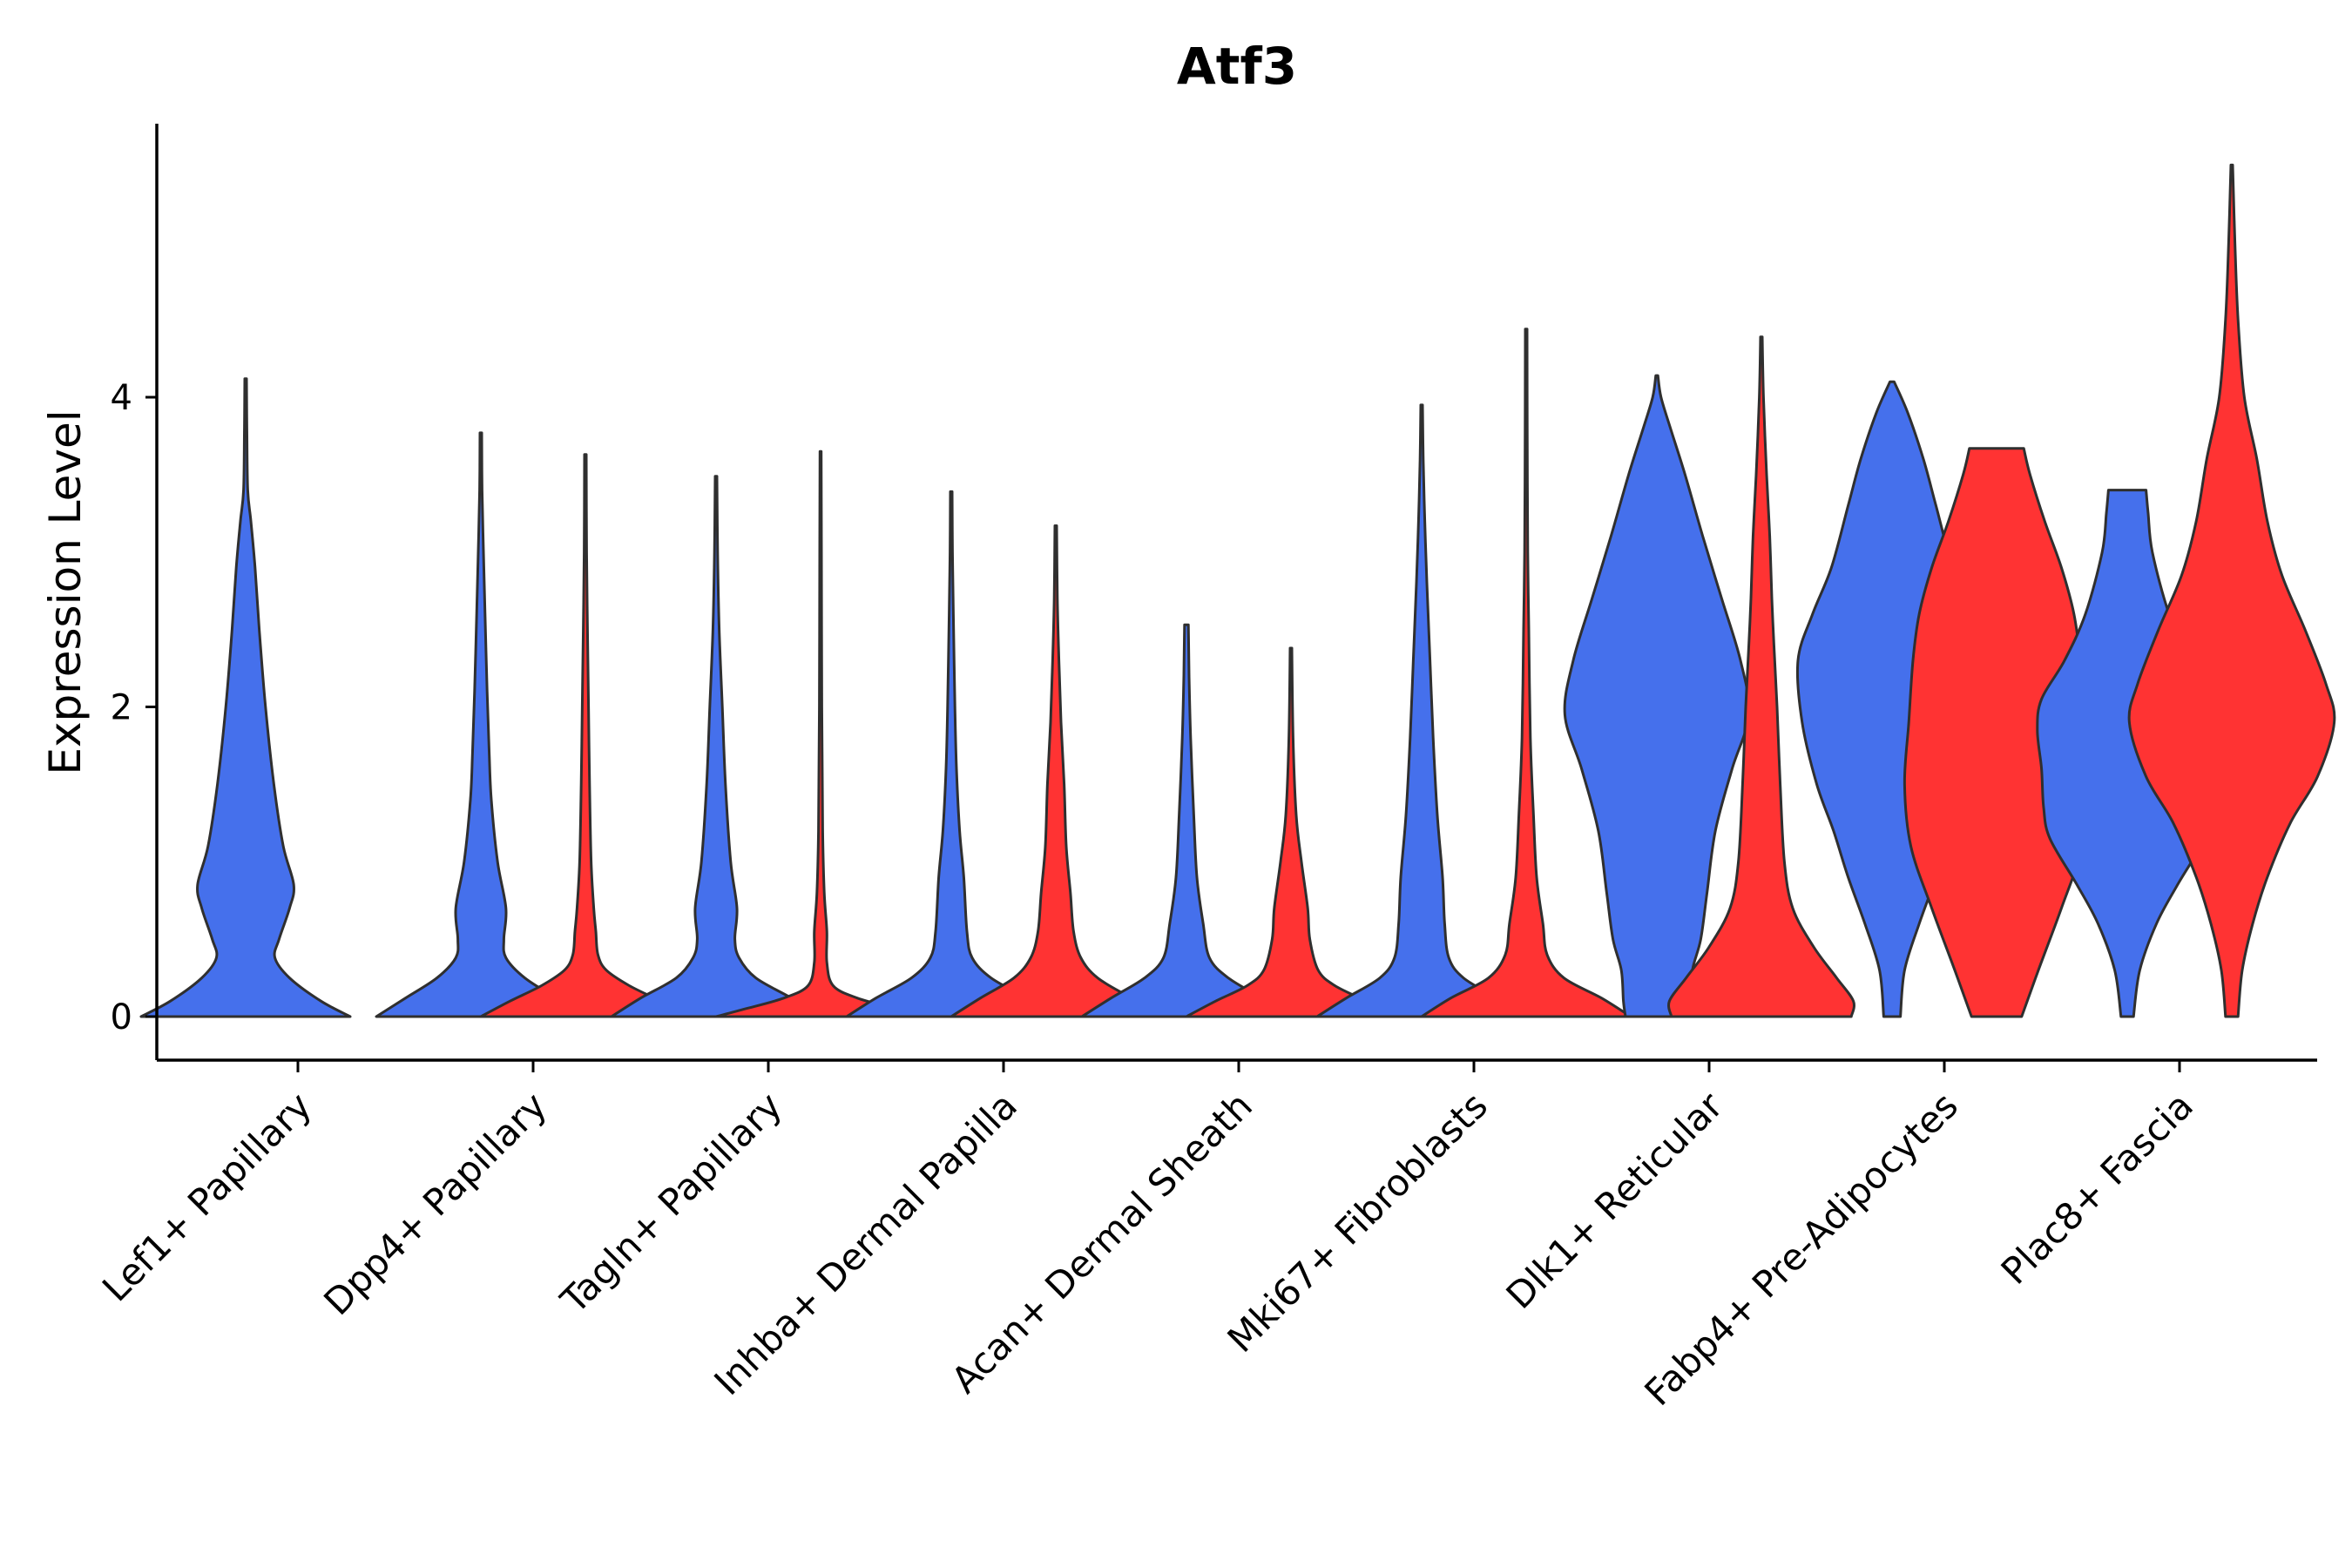 Image resolution: width=2352 pixels, height=1568 pixels. What do you see at coordinates (66, 591) in the screenshot?
I see `y-axis-label: Expression Level` at bounding box center [66, 591].